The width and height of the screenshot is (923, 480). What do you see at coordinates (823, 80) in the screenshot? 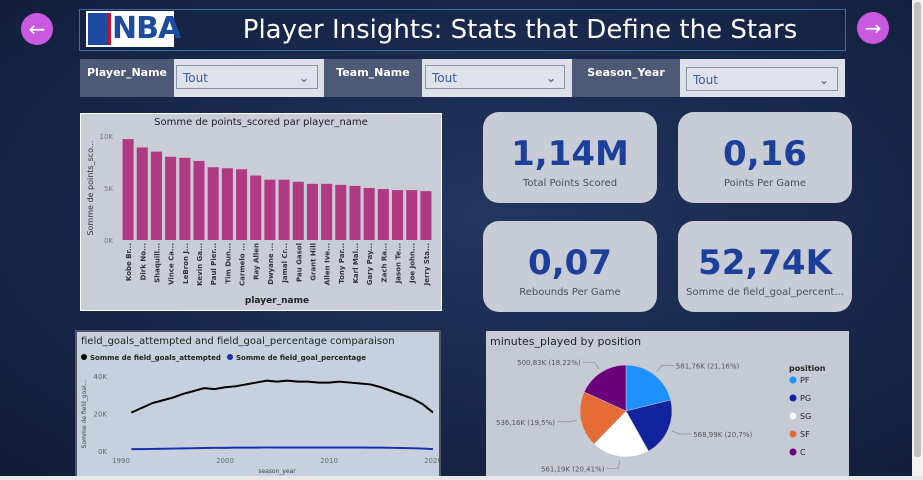
I see `chevron-down-icon: ⌄` at bounding box center [823, 80].